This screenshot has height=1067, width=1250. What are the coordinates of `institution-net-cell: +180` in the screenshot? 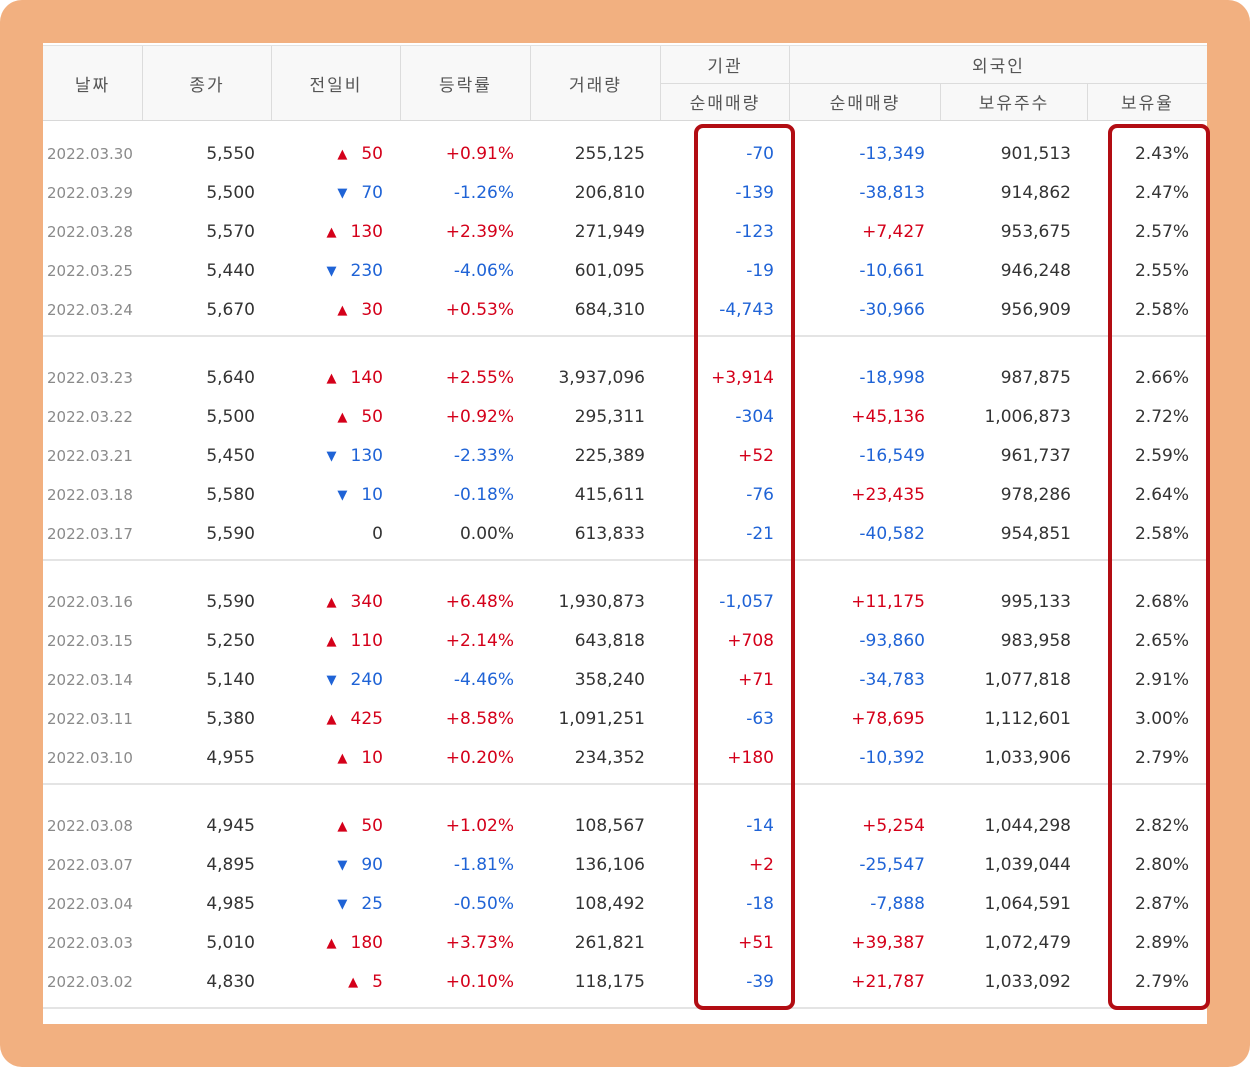 It's located at (750, 758).